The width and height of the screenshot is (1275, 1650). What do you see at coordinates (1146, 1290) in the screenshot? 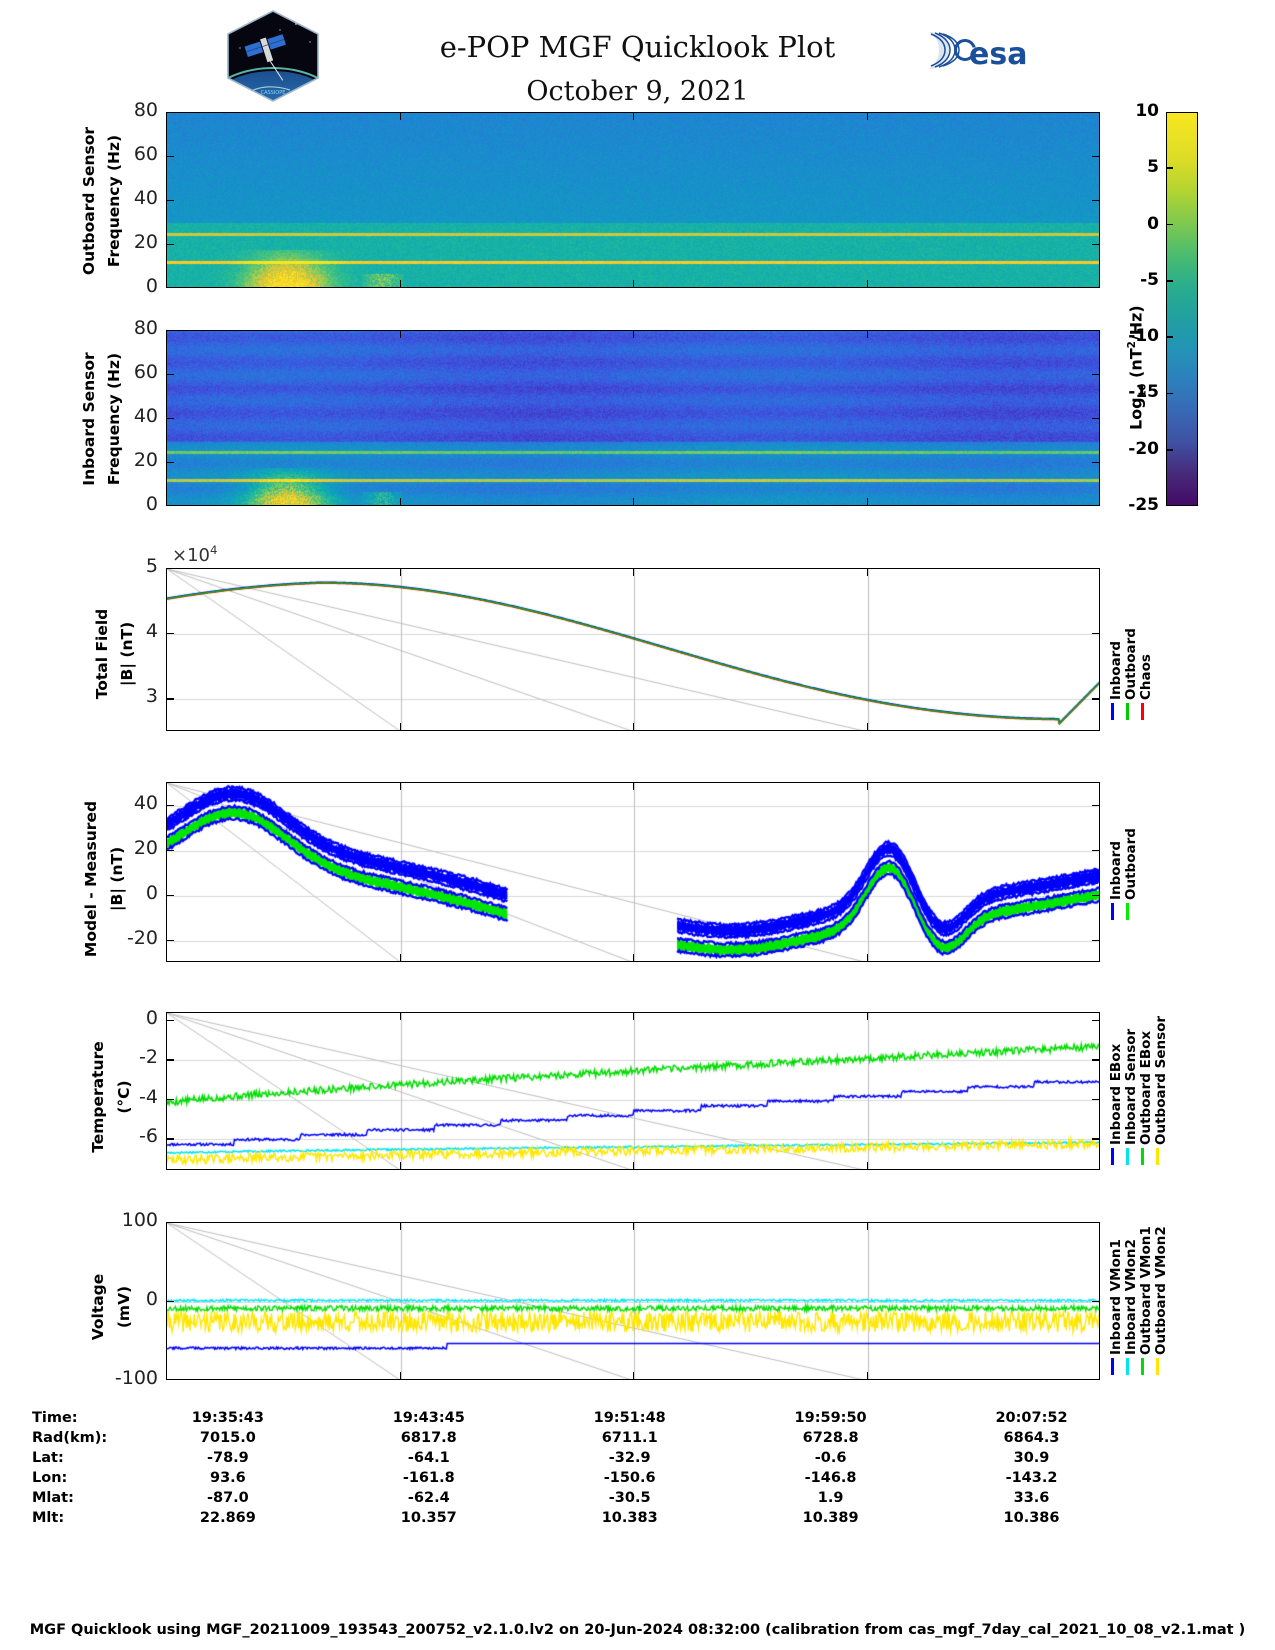
I see `legend-label: Outboard VMon1` at bounding box center [1146, 1290].